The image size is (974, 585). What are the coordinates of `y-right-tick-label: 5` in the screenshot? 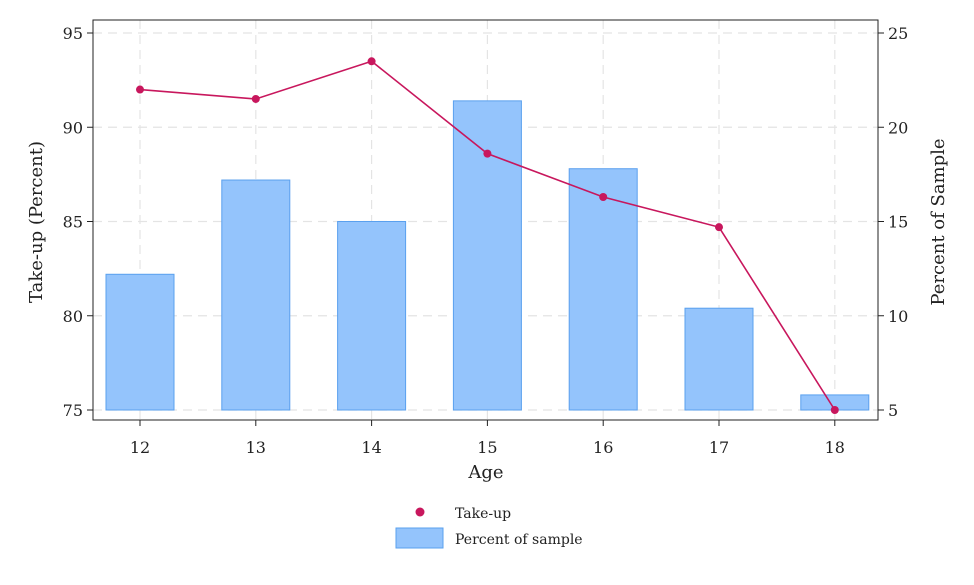 It's located at (893, 410).